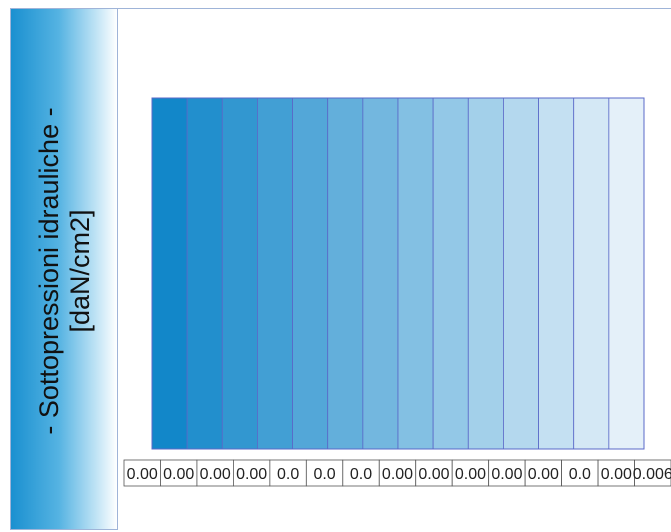  What do you see at coordinates (49, 271) in the screenshot?
I see `chart-title-text: - Sottopressioni idrauliche -` at bounding box center [49, 271].